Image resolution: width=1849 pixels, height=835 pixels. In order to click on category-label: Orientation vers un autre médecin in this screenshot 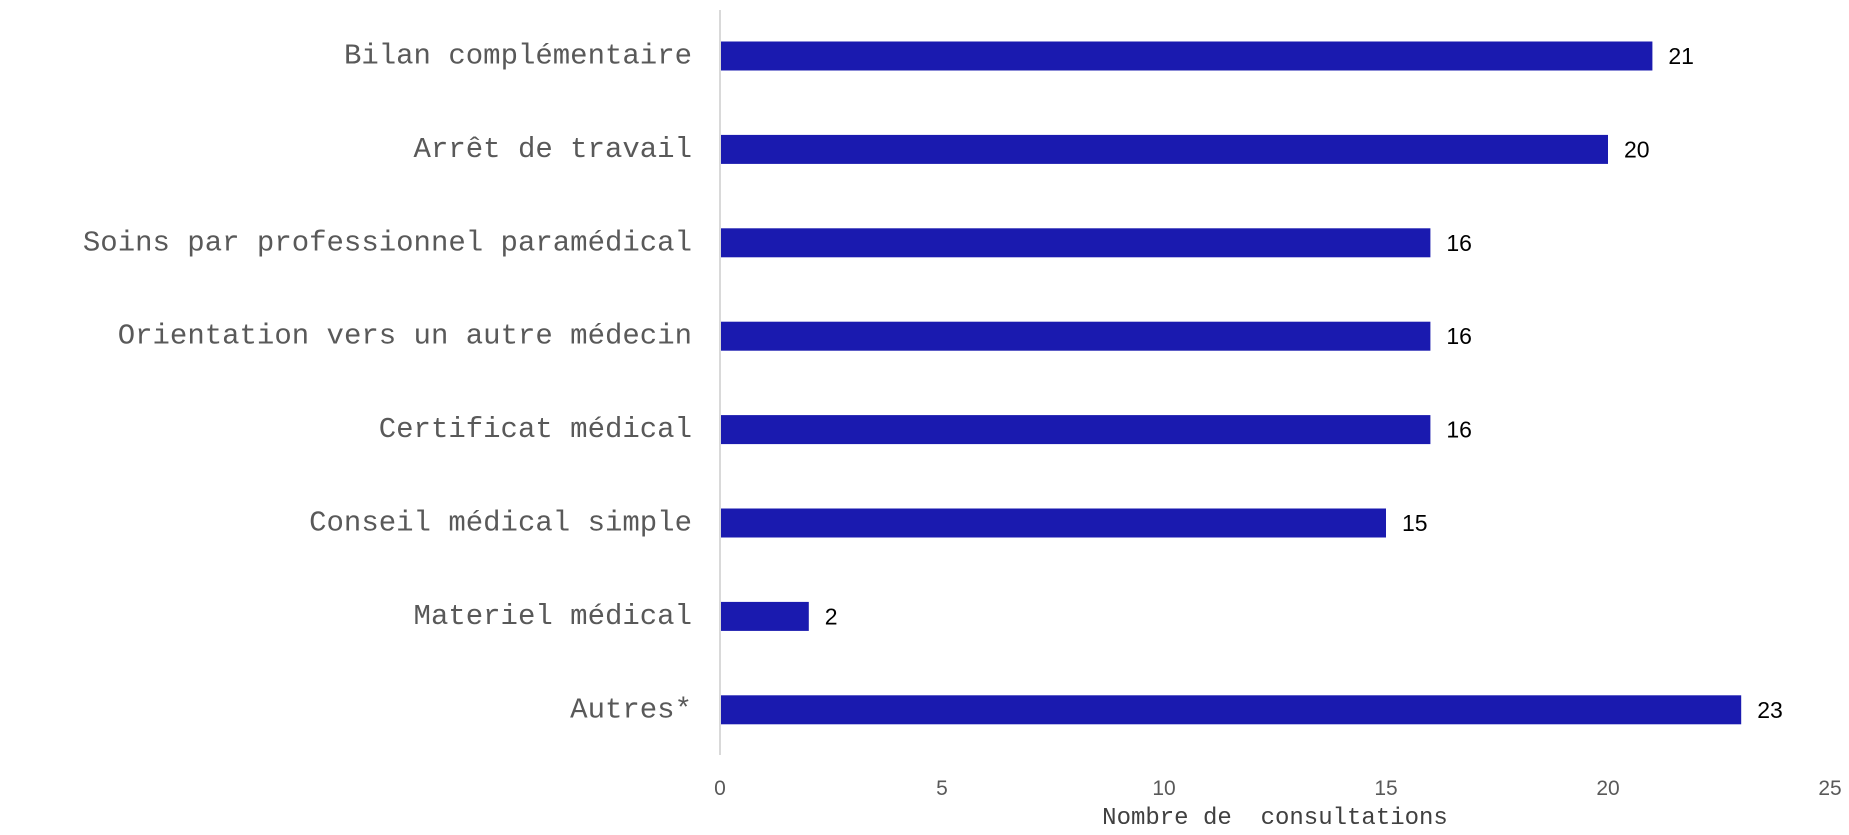, I will do `click(405, 336)`.